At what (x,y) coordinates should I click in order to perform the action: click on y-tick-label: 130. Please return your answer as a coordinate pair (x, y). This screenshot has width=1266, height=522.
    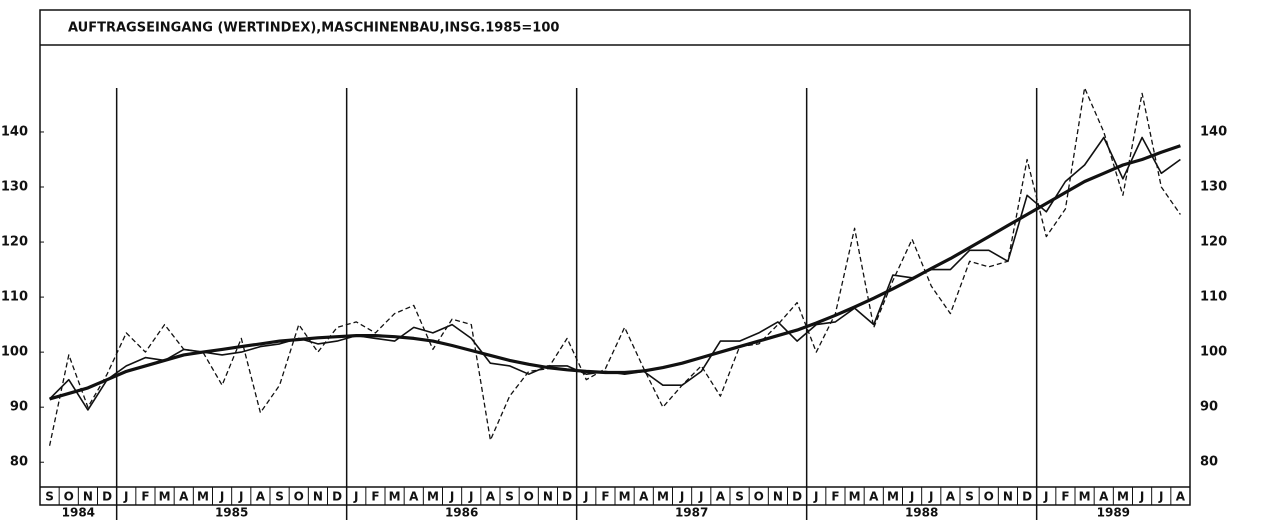
    Looking at the image, I should click on (14, 187).